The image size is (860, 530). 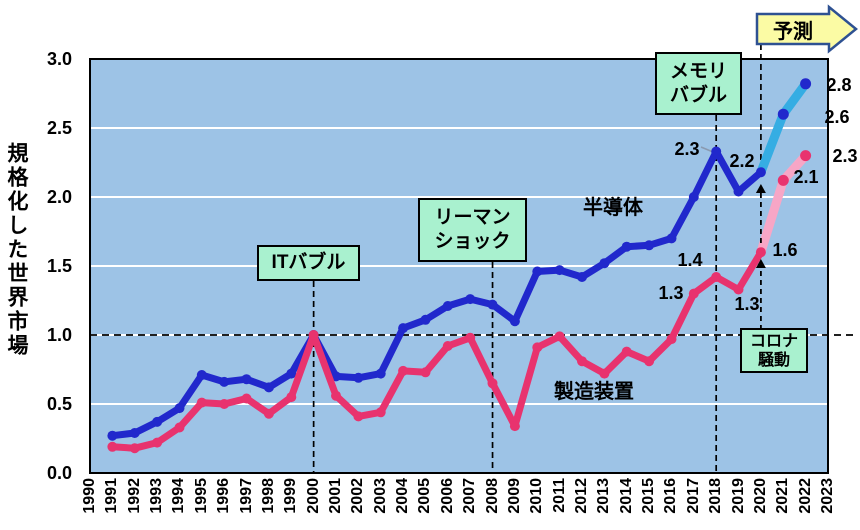 What do you see at coordinates (313, 496) in the screenshot?
I see `x-tick-label: 2000` at bounding box center [313, 496].